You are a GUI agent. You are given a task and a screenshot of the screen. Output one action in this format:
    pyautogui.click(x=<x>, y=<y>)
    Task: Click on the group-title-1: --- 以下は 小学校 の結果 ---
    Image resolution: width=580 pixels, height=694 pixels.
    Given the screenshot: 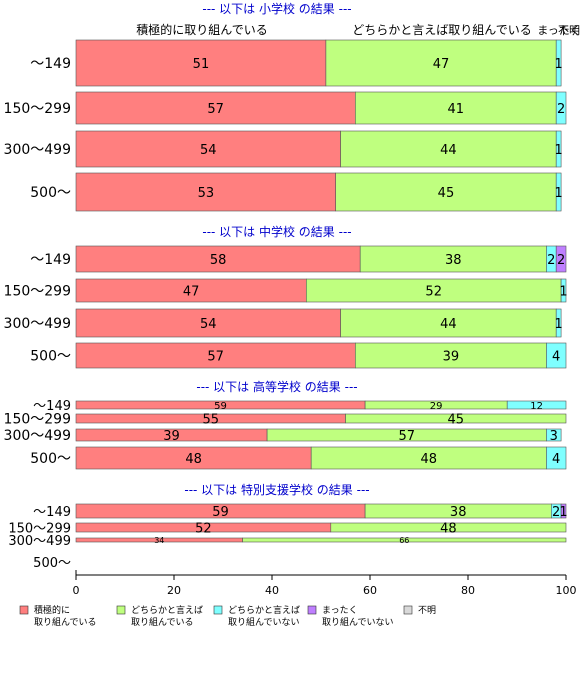 What is the action you would take?
    pyautogui.click(x=276, y=8)
    